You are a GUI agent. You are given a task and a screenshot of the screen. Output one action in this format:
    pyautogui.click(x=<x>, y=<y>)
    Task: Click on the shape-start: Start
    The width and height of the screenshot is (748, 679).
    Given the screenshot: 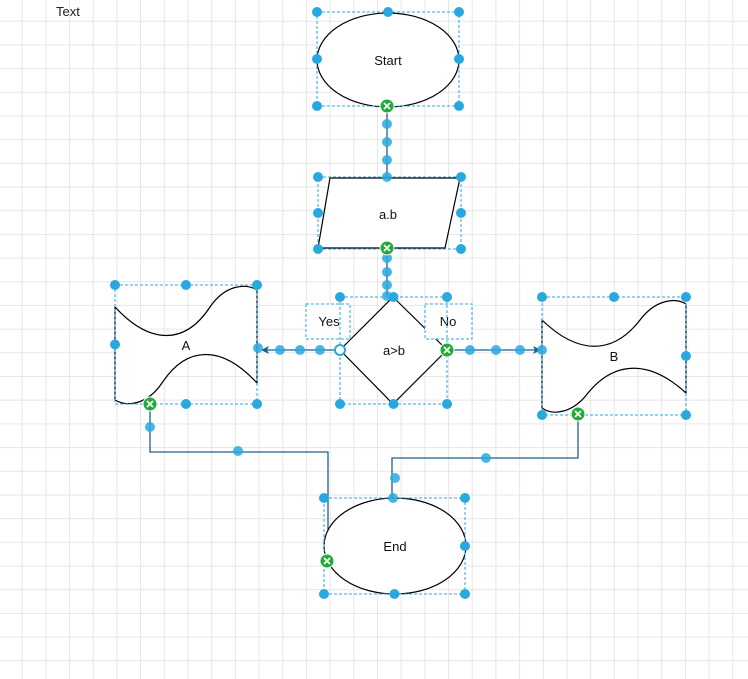 What is the action you would take?
    pyautogui.click(x=388, y=60)
    